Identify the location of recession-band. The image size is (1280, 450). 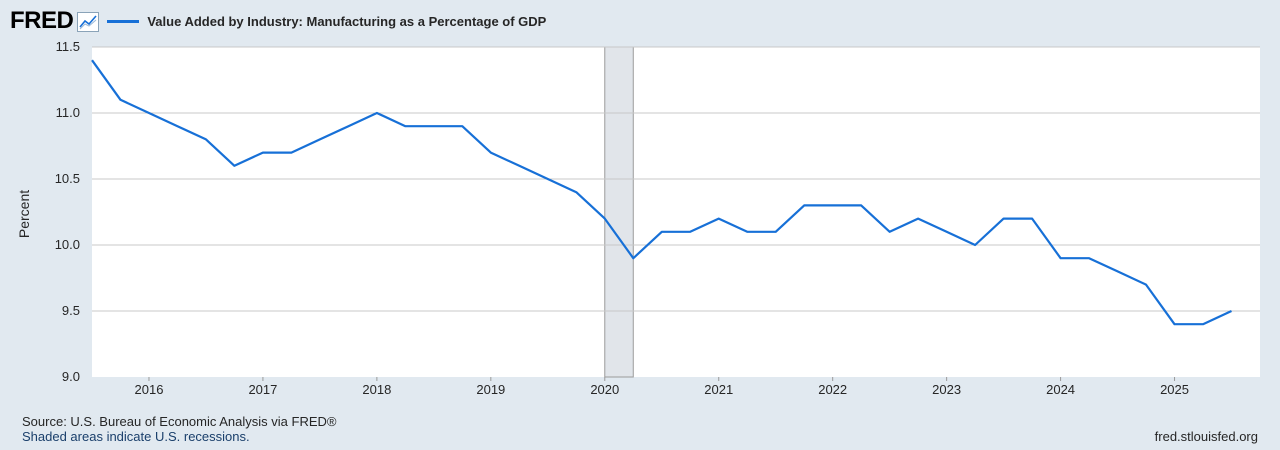
(619, 212).